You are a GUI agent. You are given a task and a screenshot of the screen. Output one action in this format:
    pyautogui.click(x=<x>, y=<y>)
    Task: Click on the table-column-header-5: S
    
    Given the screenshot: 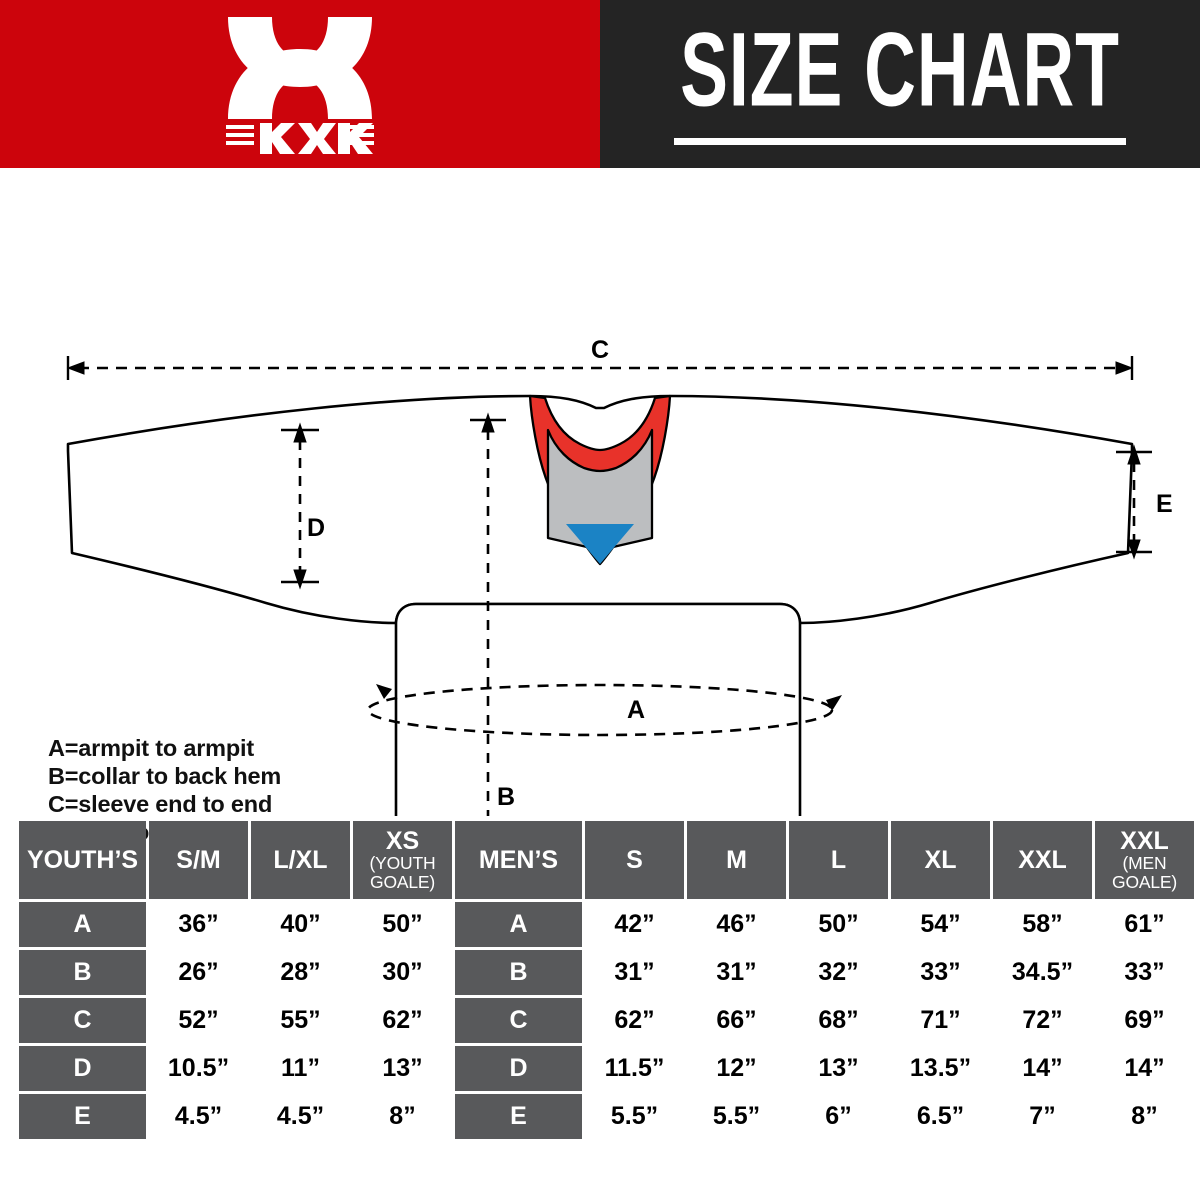 What is the action you would take?
    pyautogui.click(x=634, y=860)
    